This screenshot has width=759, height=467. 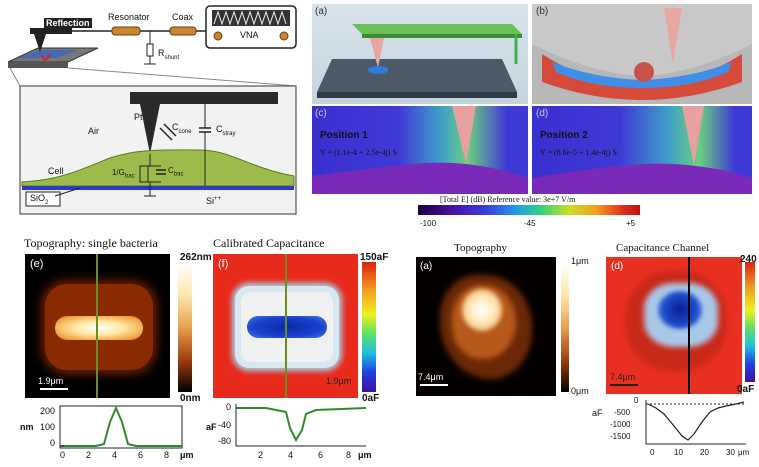 I want to click on profile-e-ytick-200: 200, so click(x=48, y=411).